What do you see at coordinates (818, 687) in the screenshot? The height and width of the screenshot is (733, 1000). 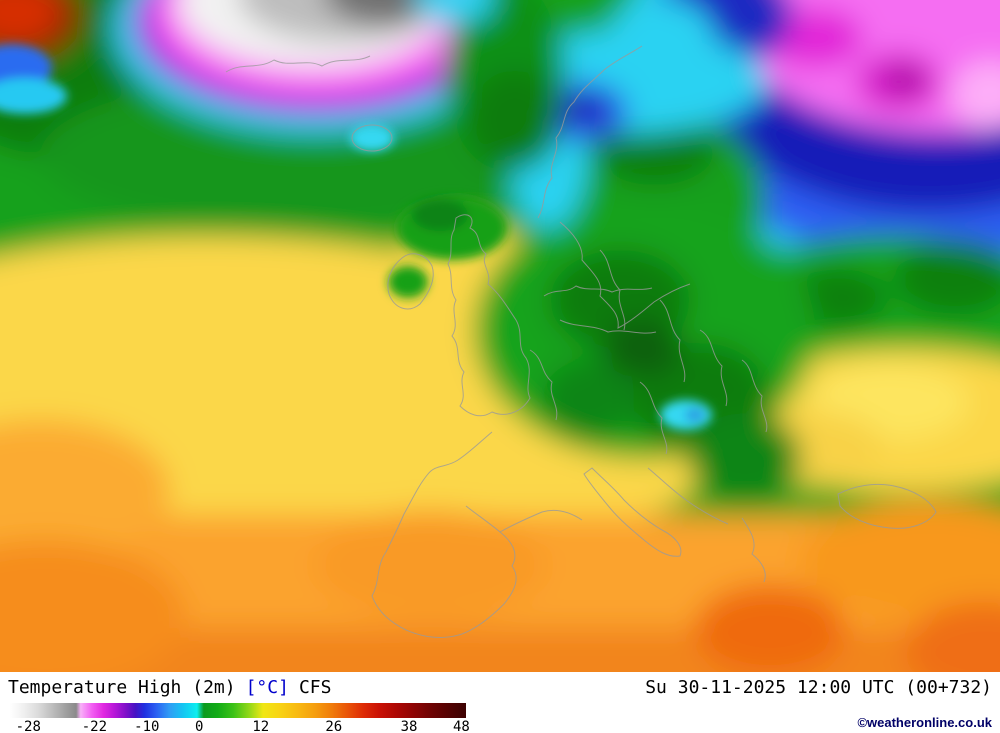 I see `map-datetime: Su 30-11-2025 12:00 UTC (00+732)` at bounding box center [818, 687].